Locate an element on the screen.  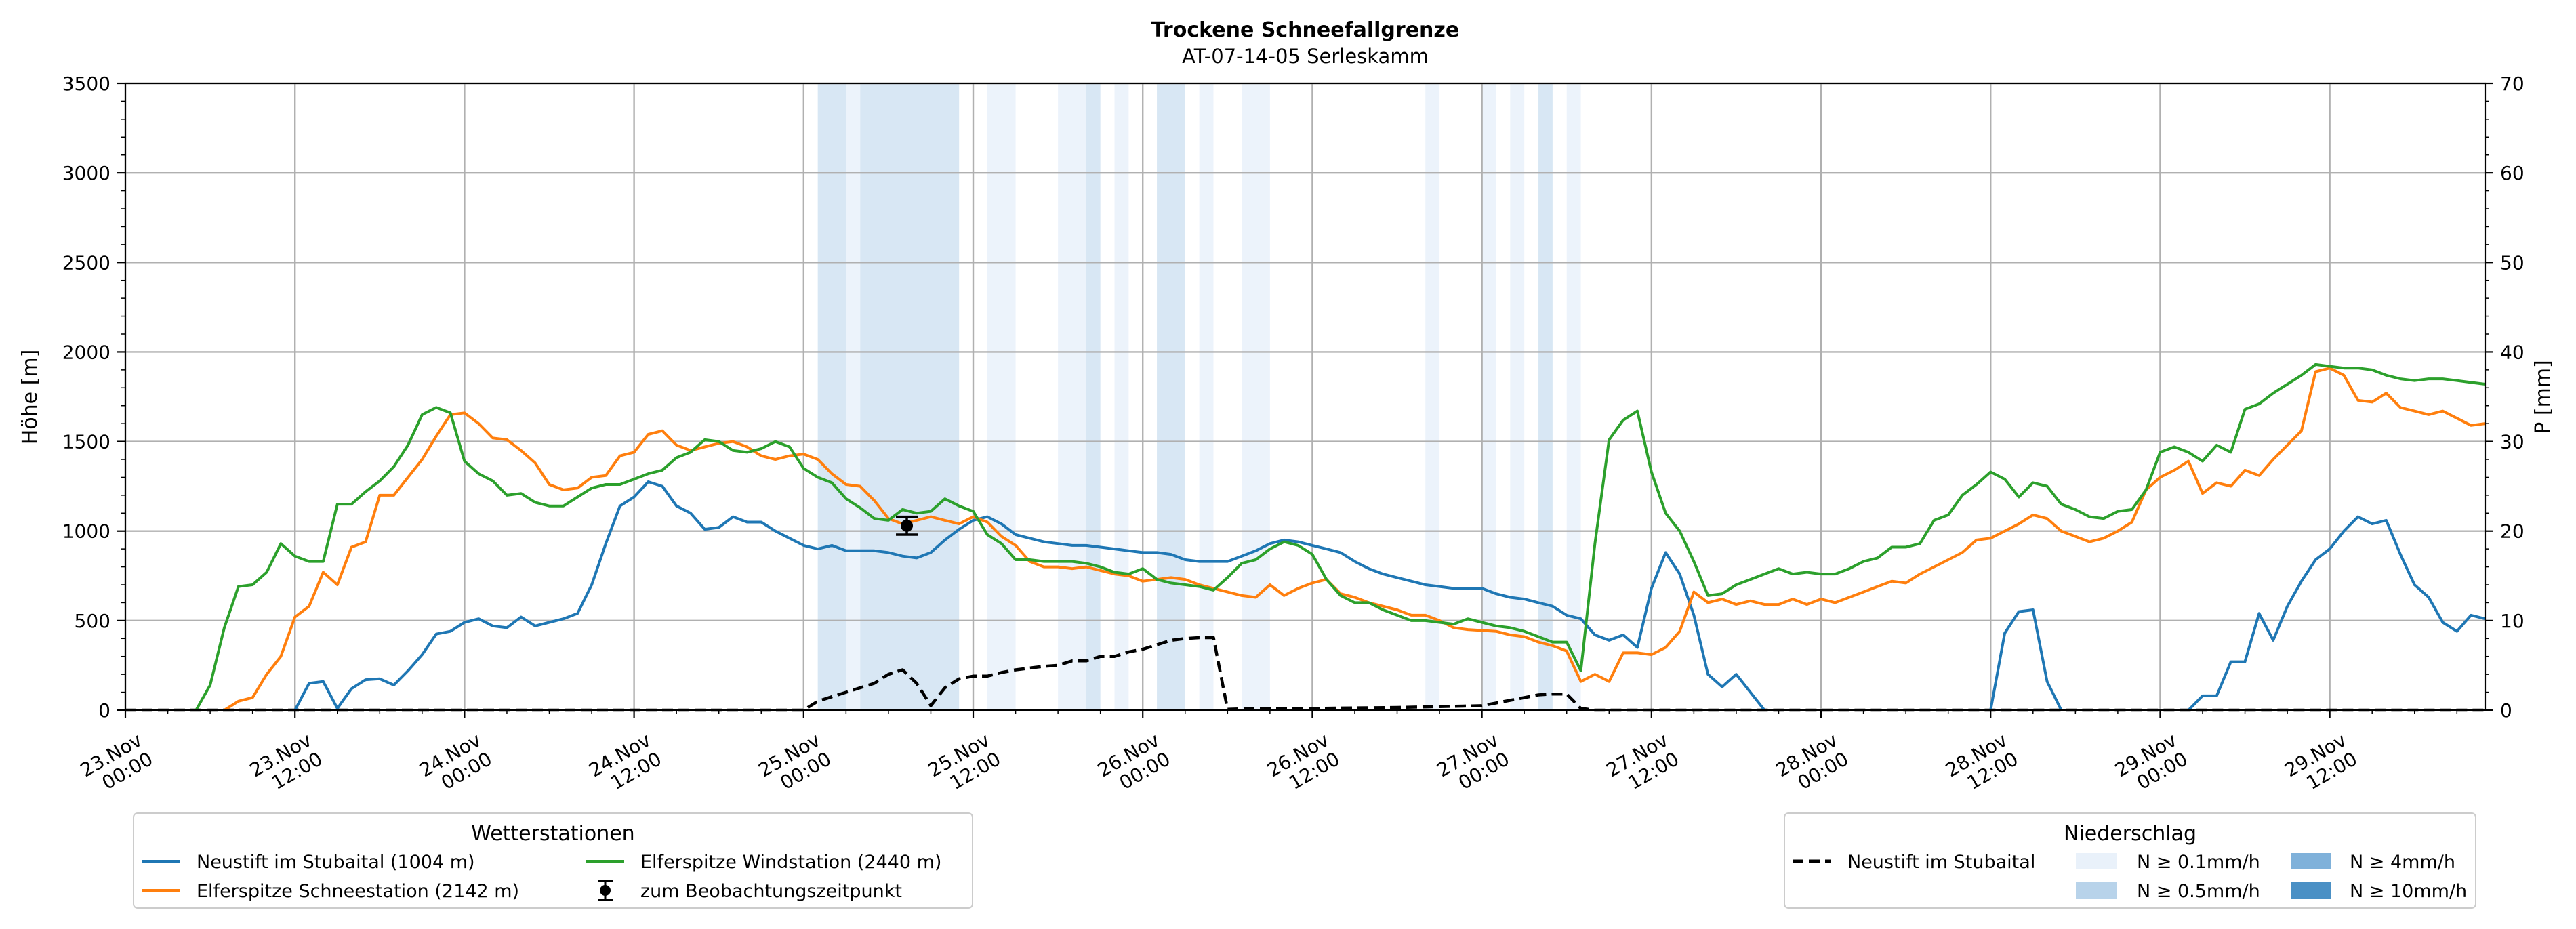
series-precip-neustift is located at coordinates (1305, 674).